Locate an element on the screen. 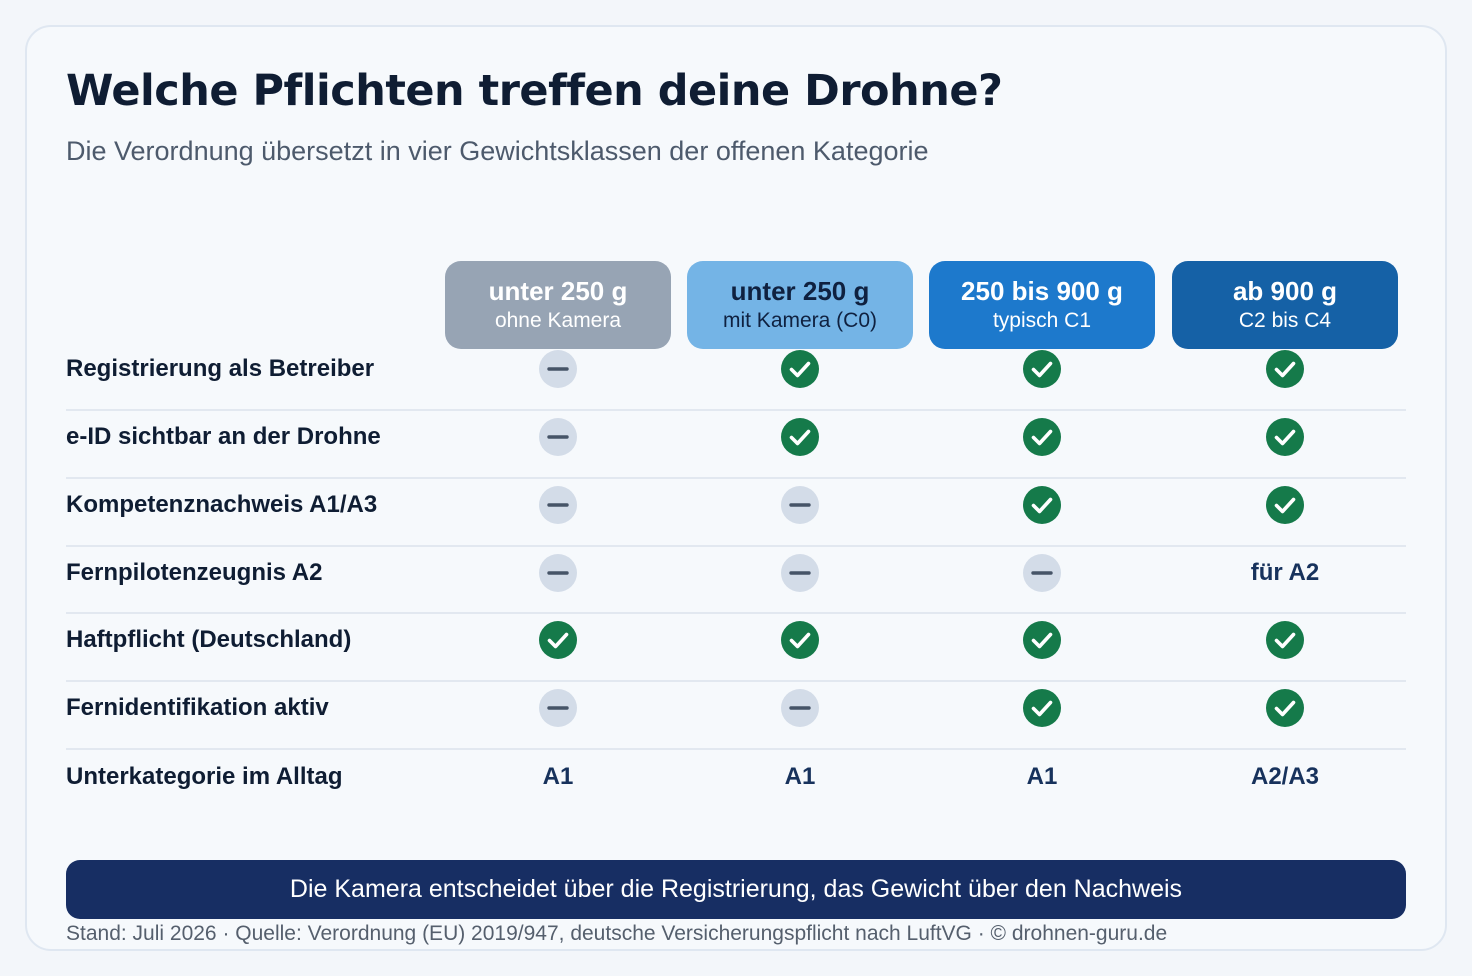 The width and height of the screenshot is (1472, 976). column-header-subtitle: typisch C1 is located at coordinates (1042, 320).